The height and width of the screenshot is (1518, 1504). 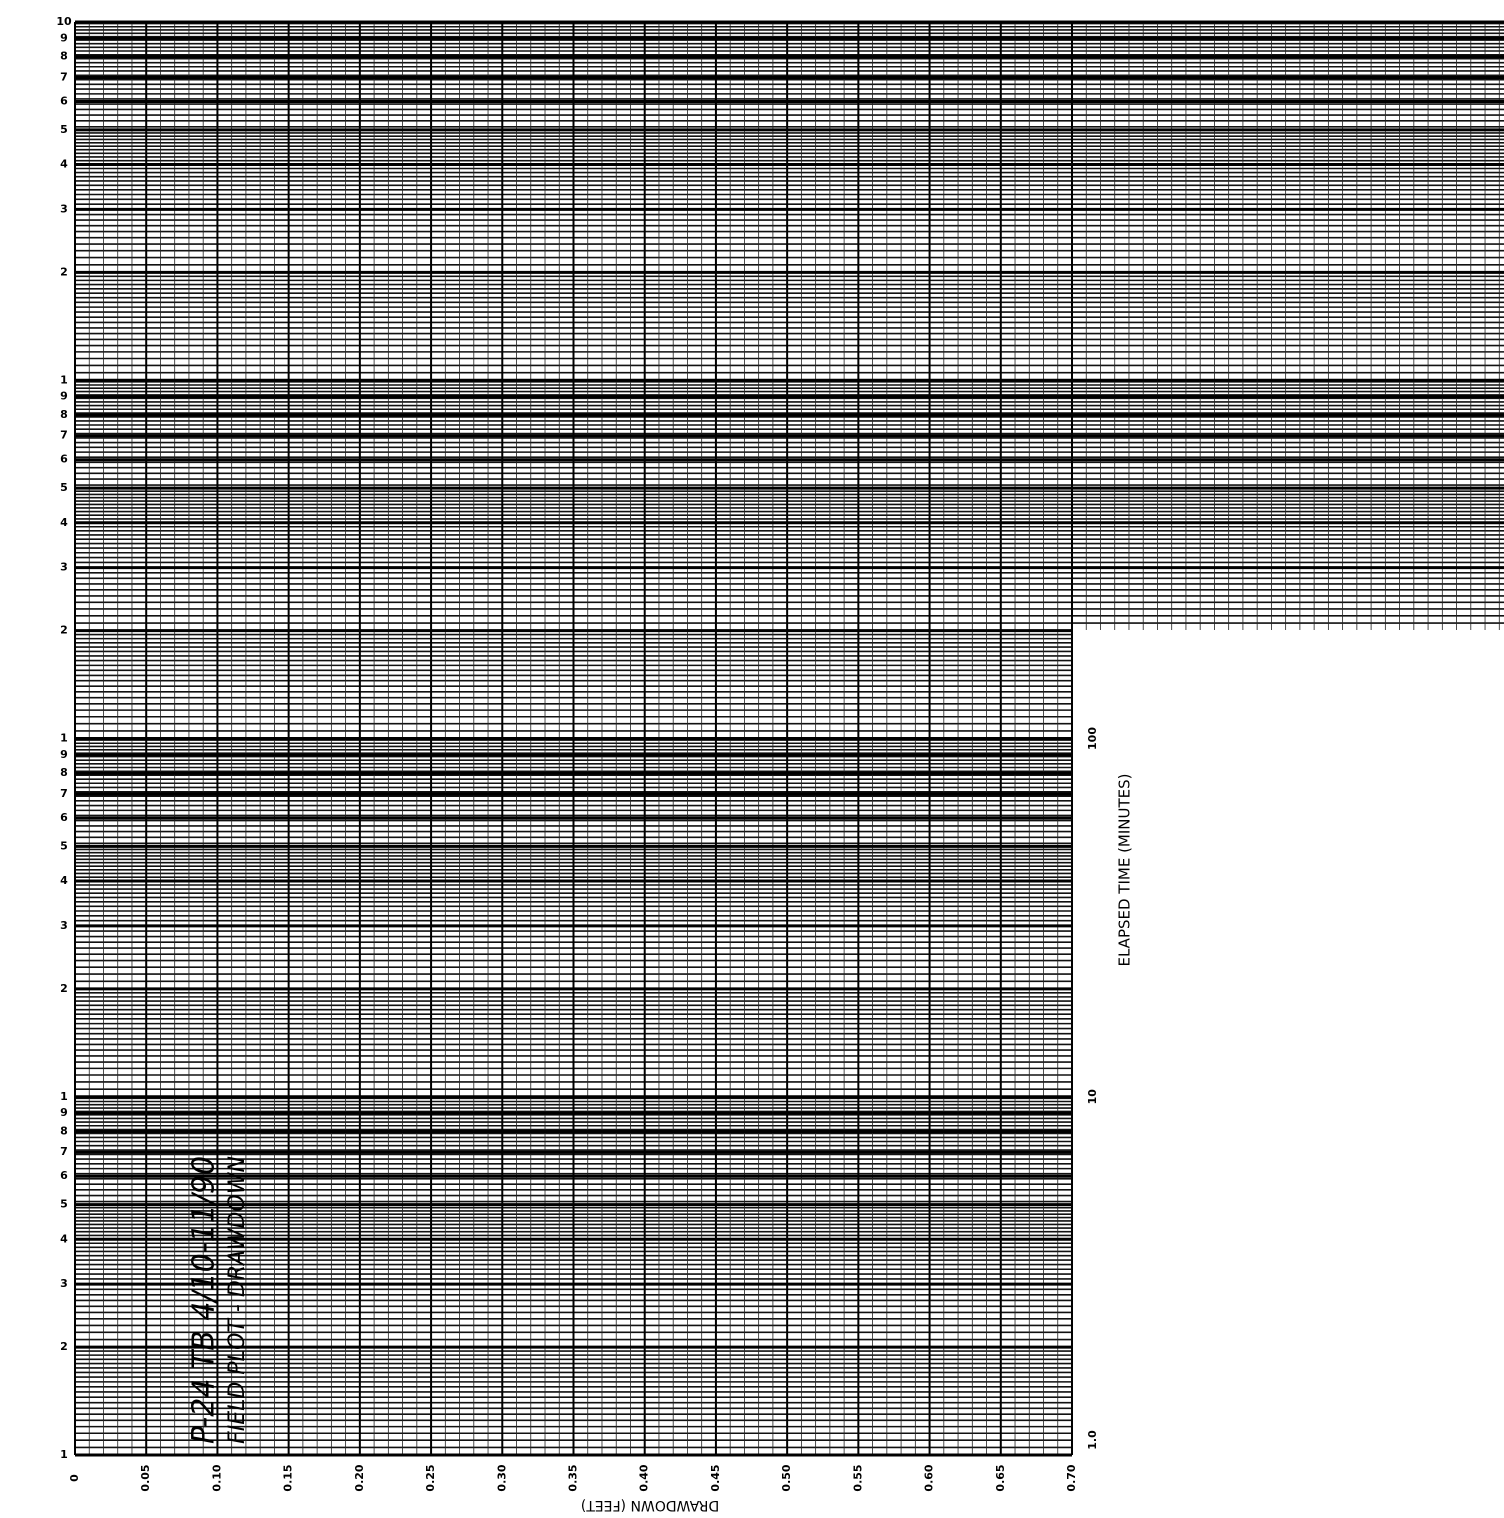 I want to click on x-tick-label: 0.55, so click(x=857, y=1477).